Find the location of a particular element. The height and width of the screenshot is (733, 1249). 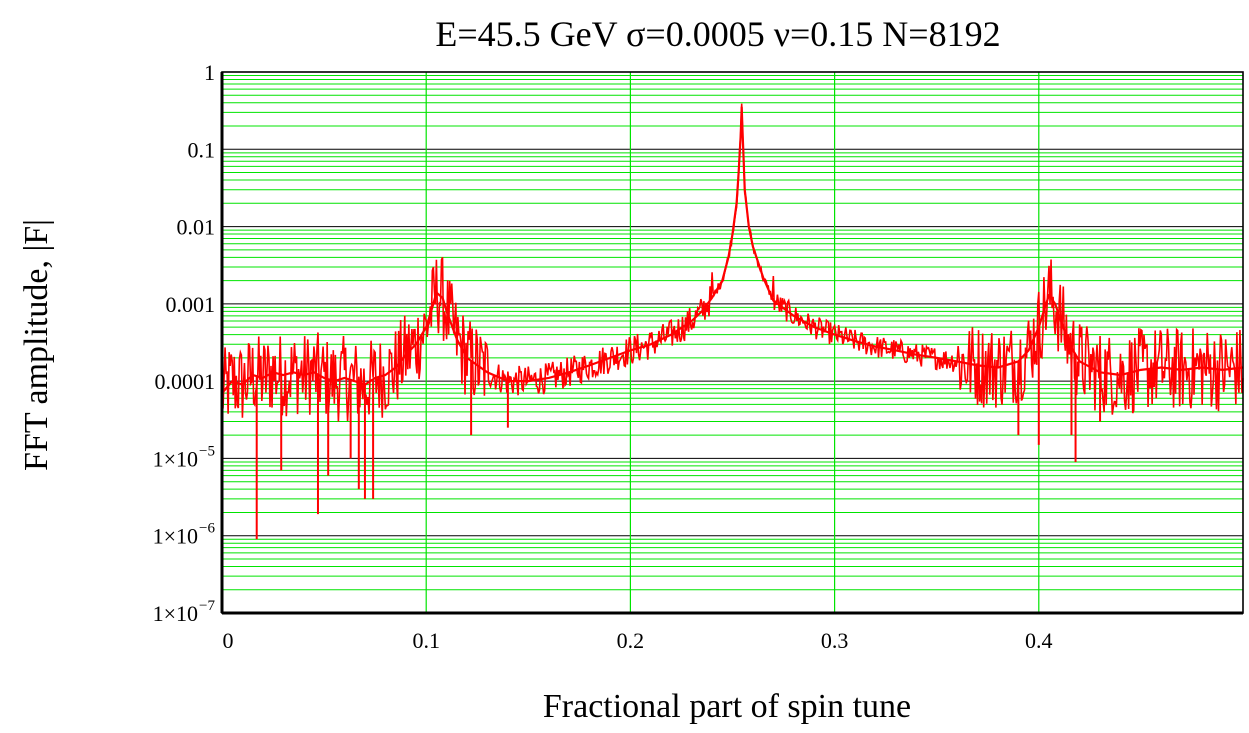

y-axis-label: FFT amplitude, |F| is located at coordinates (36, 345).